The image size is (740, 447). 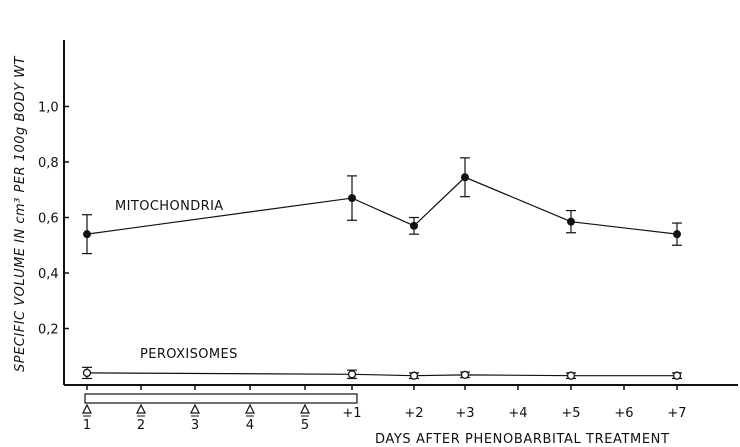 What do you see at coordinates (676, 413) in the screenshot?
I see `x-tick-label: +7` at bounding box center [676, 413].